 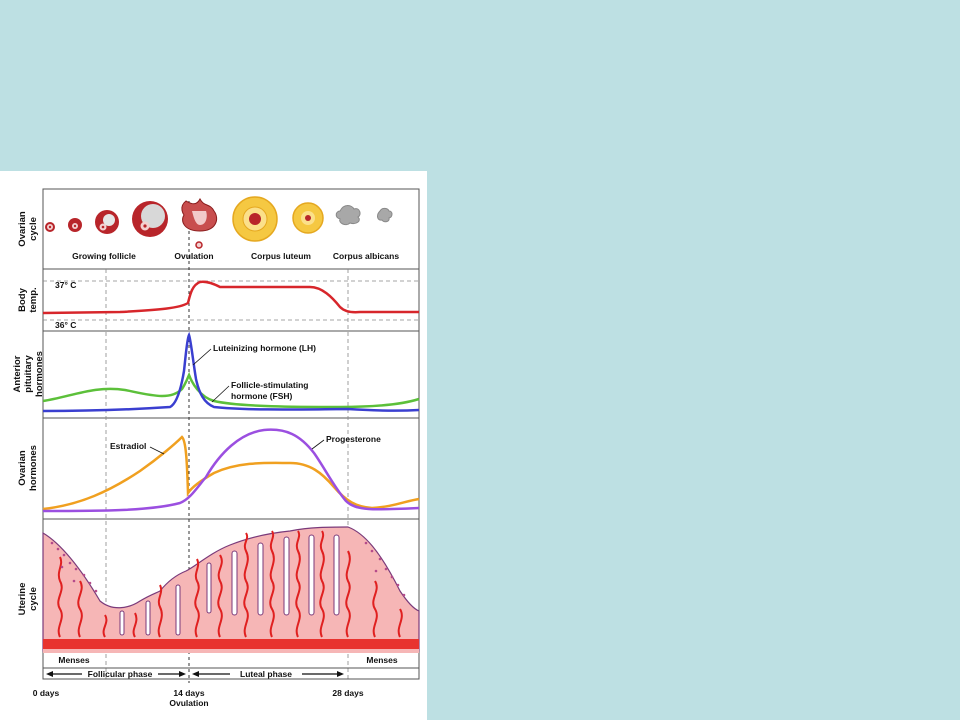 I want to click on ovulation-icon, so click(x=199, y=223).